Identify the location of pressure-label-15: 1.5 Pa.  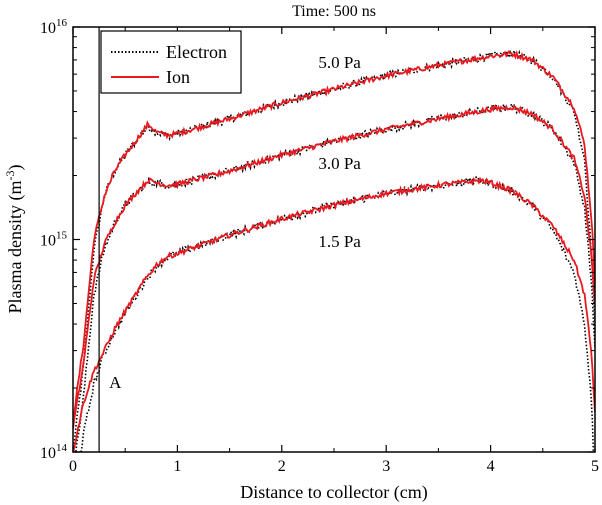
(339, 241).